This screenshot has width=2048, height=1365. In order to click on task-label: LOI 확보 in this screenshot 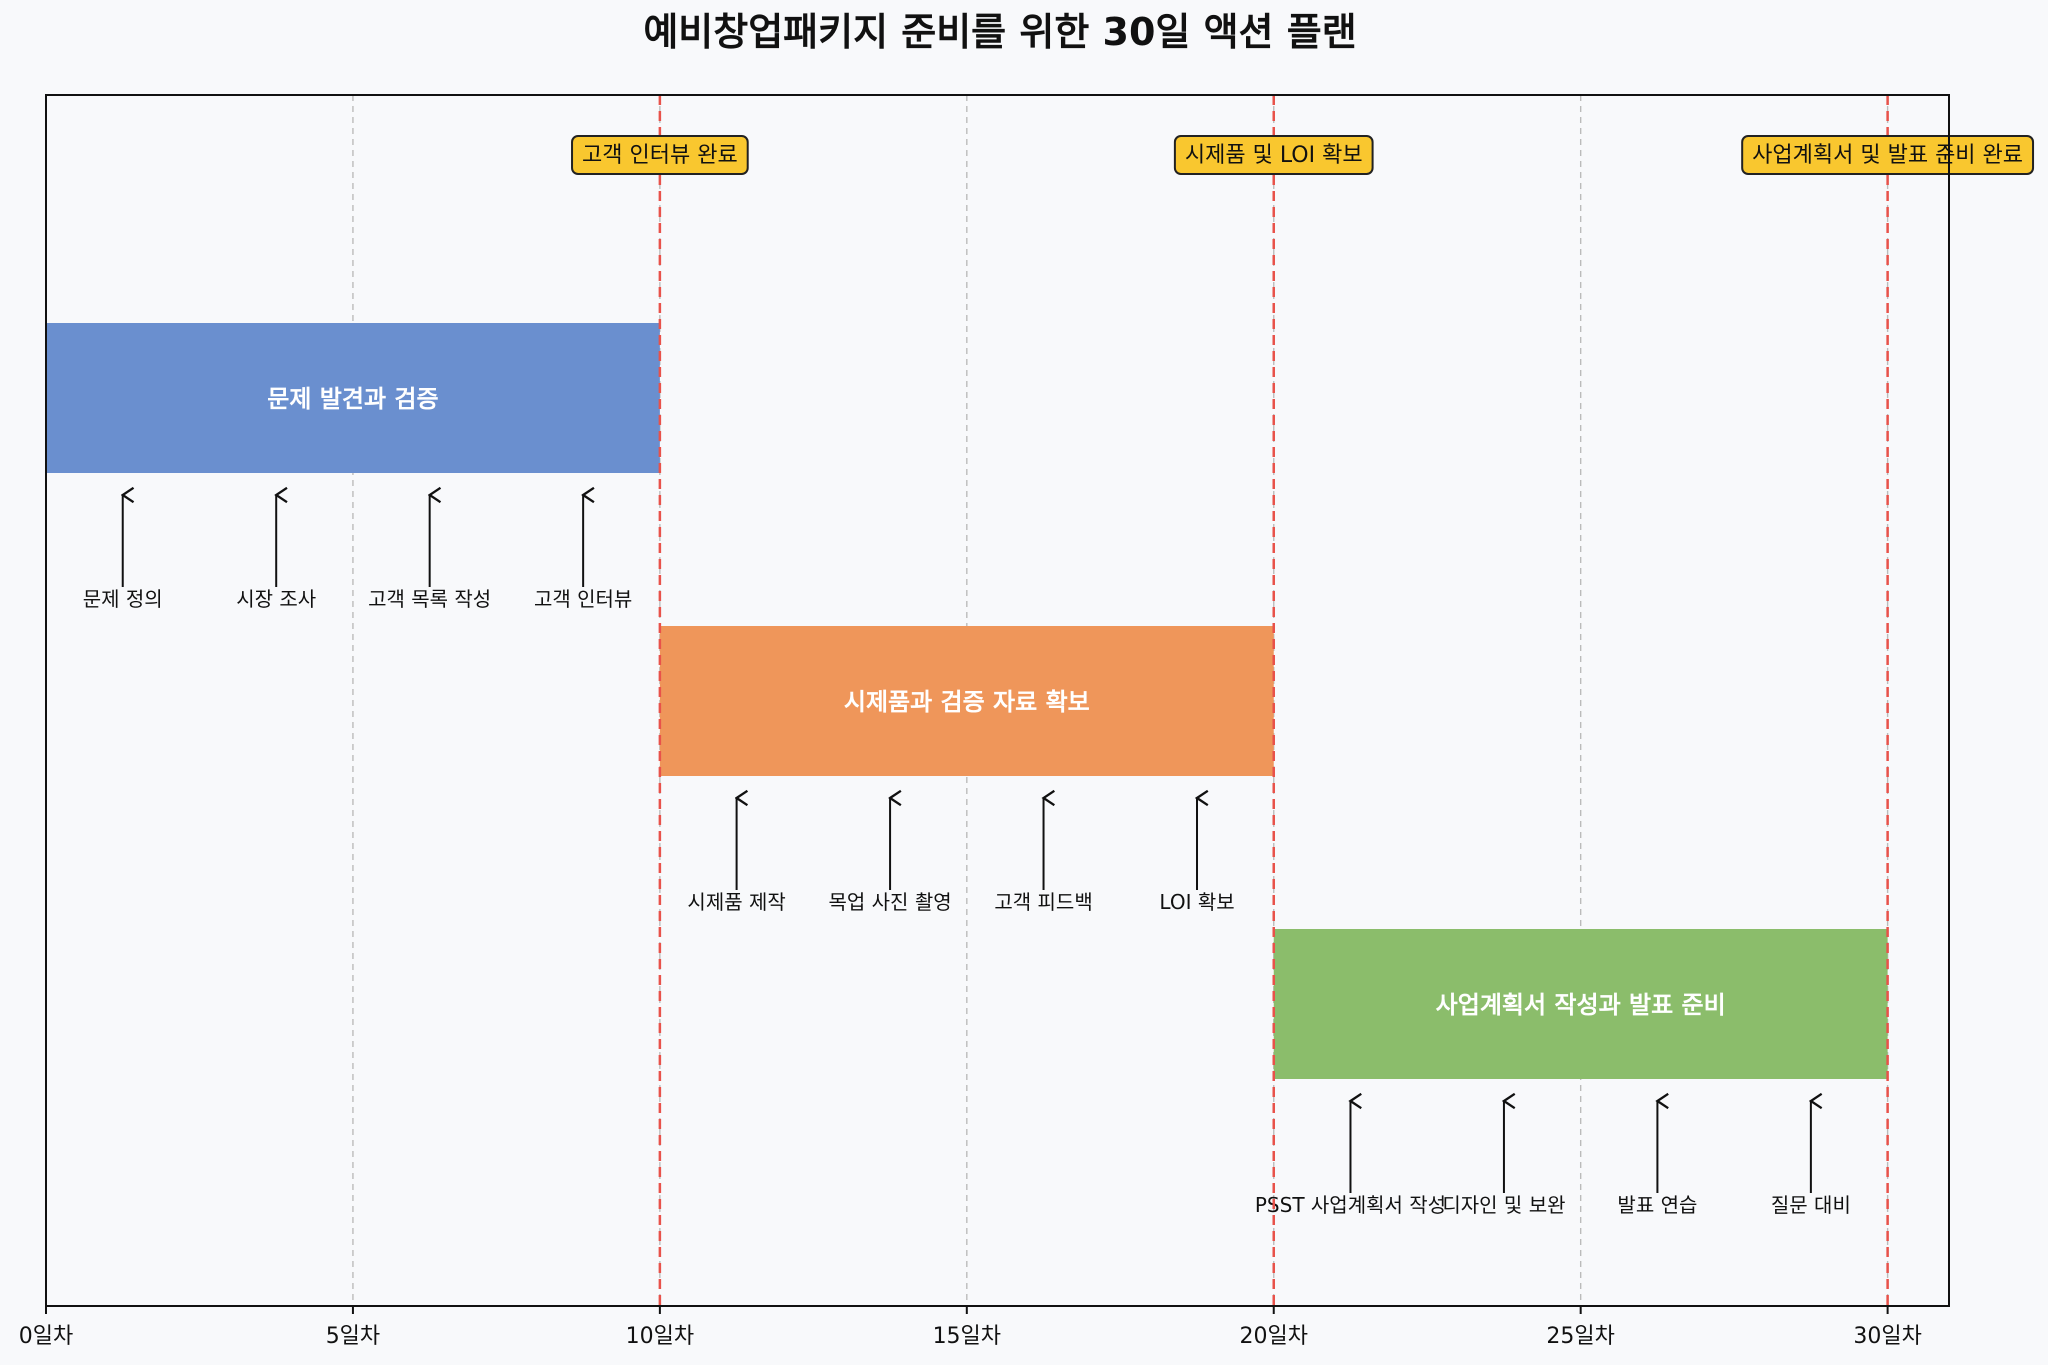, I will do `click(1196, 902)`.